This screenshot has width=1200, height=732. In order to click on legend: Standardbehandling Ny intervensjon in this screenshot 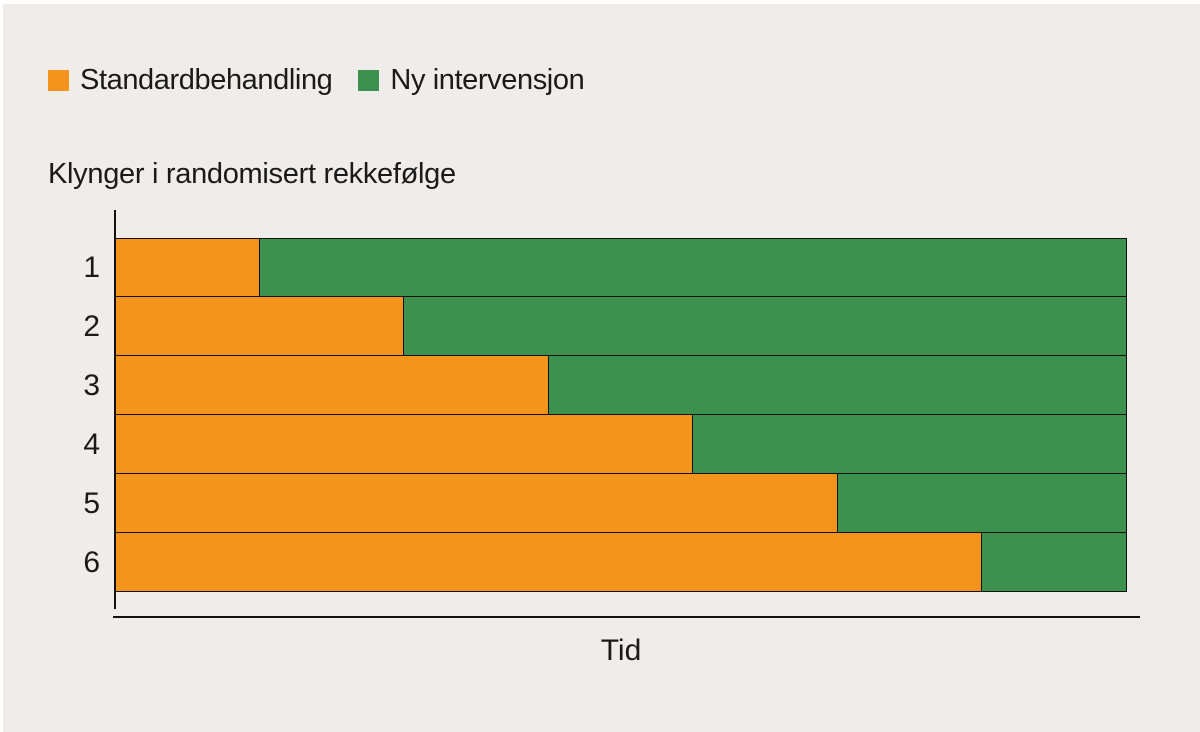, I will do `click(316, 80)`.